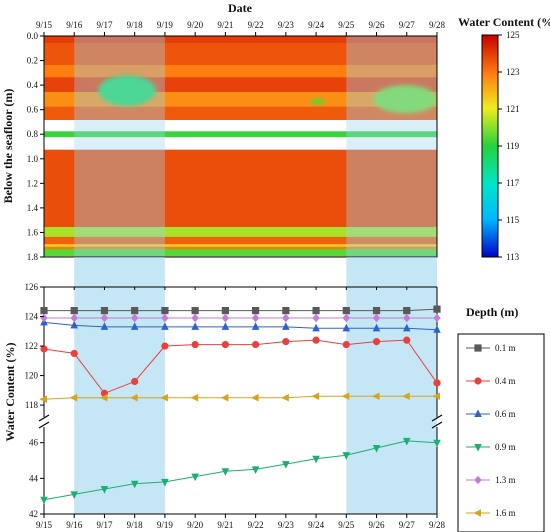  What do you see at coordinates (377, 525) in the screenshot?
I see `line-x-tick-label: 9/26` at bounding box center [377, 525].